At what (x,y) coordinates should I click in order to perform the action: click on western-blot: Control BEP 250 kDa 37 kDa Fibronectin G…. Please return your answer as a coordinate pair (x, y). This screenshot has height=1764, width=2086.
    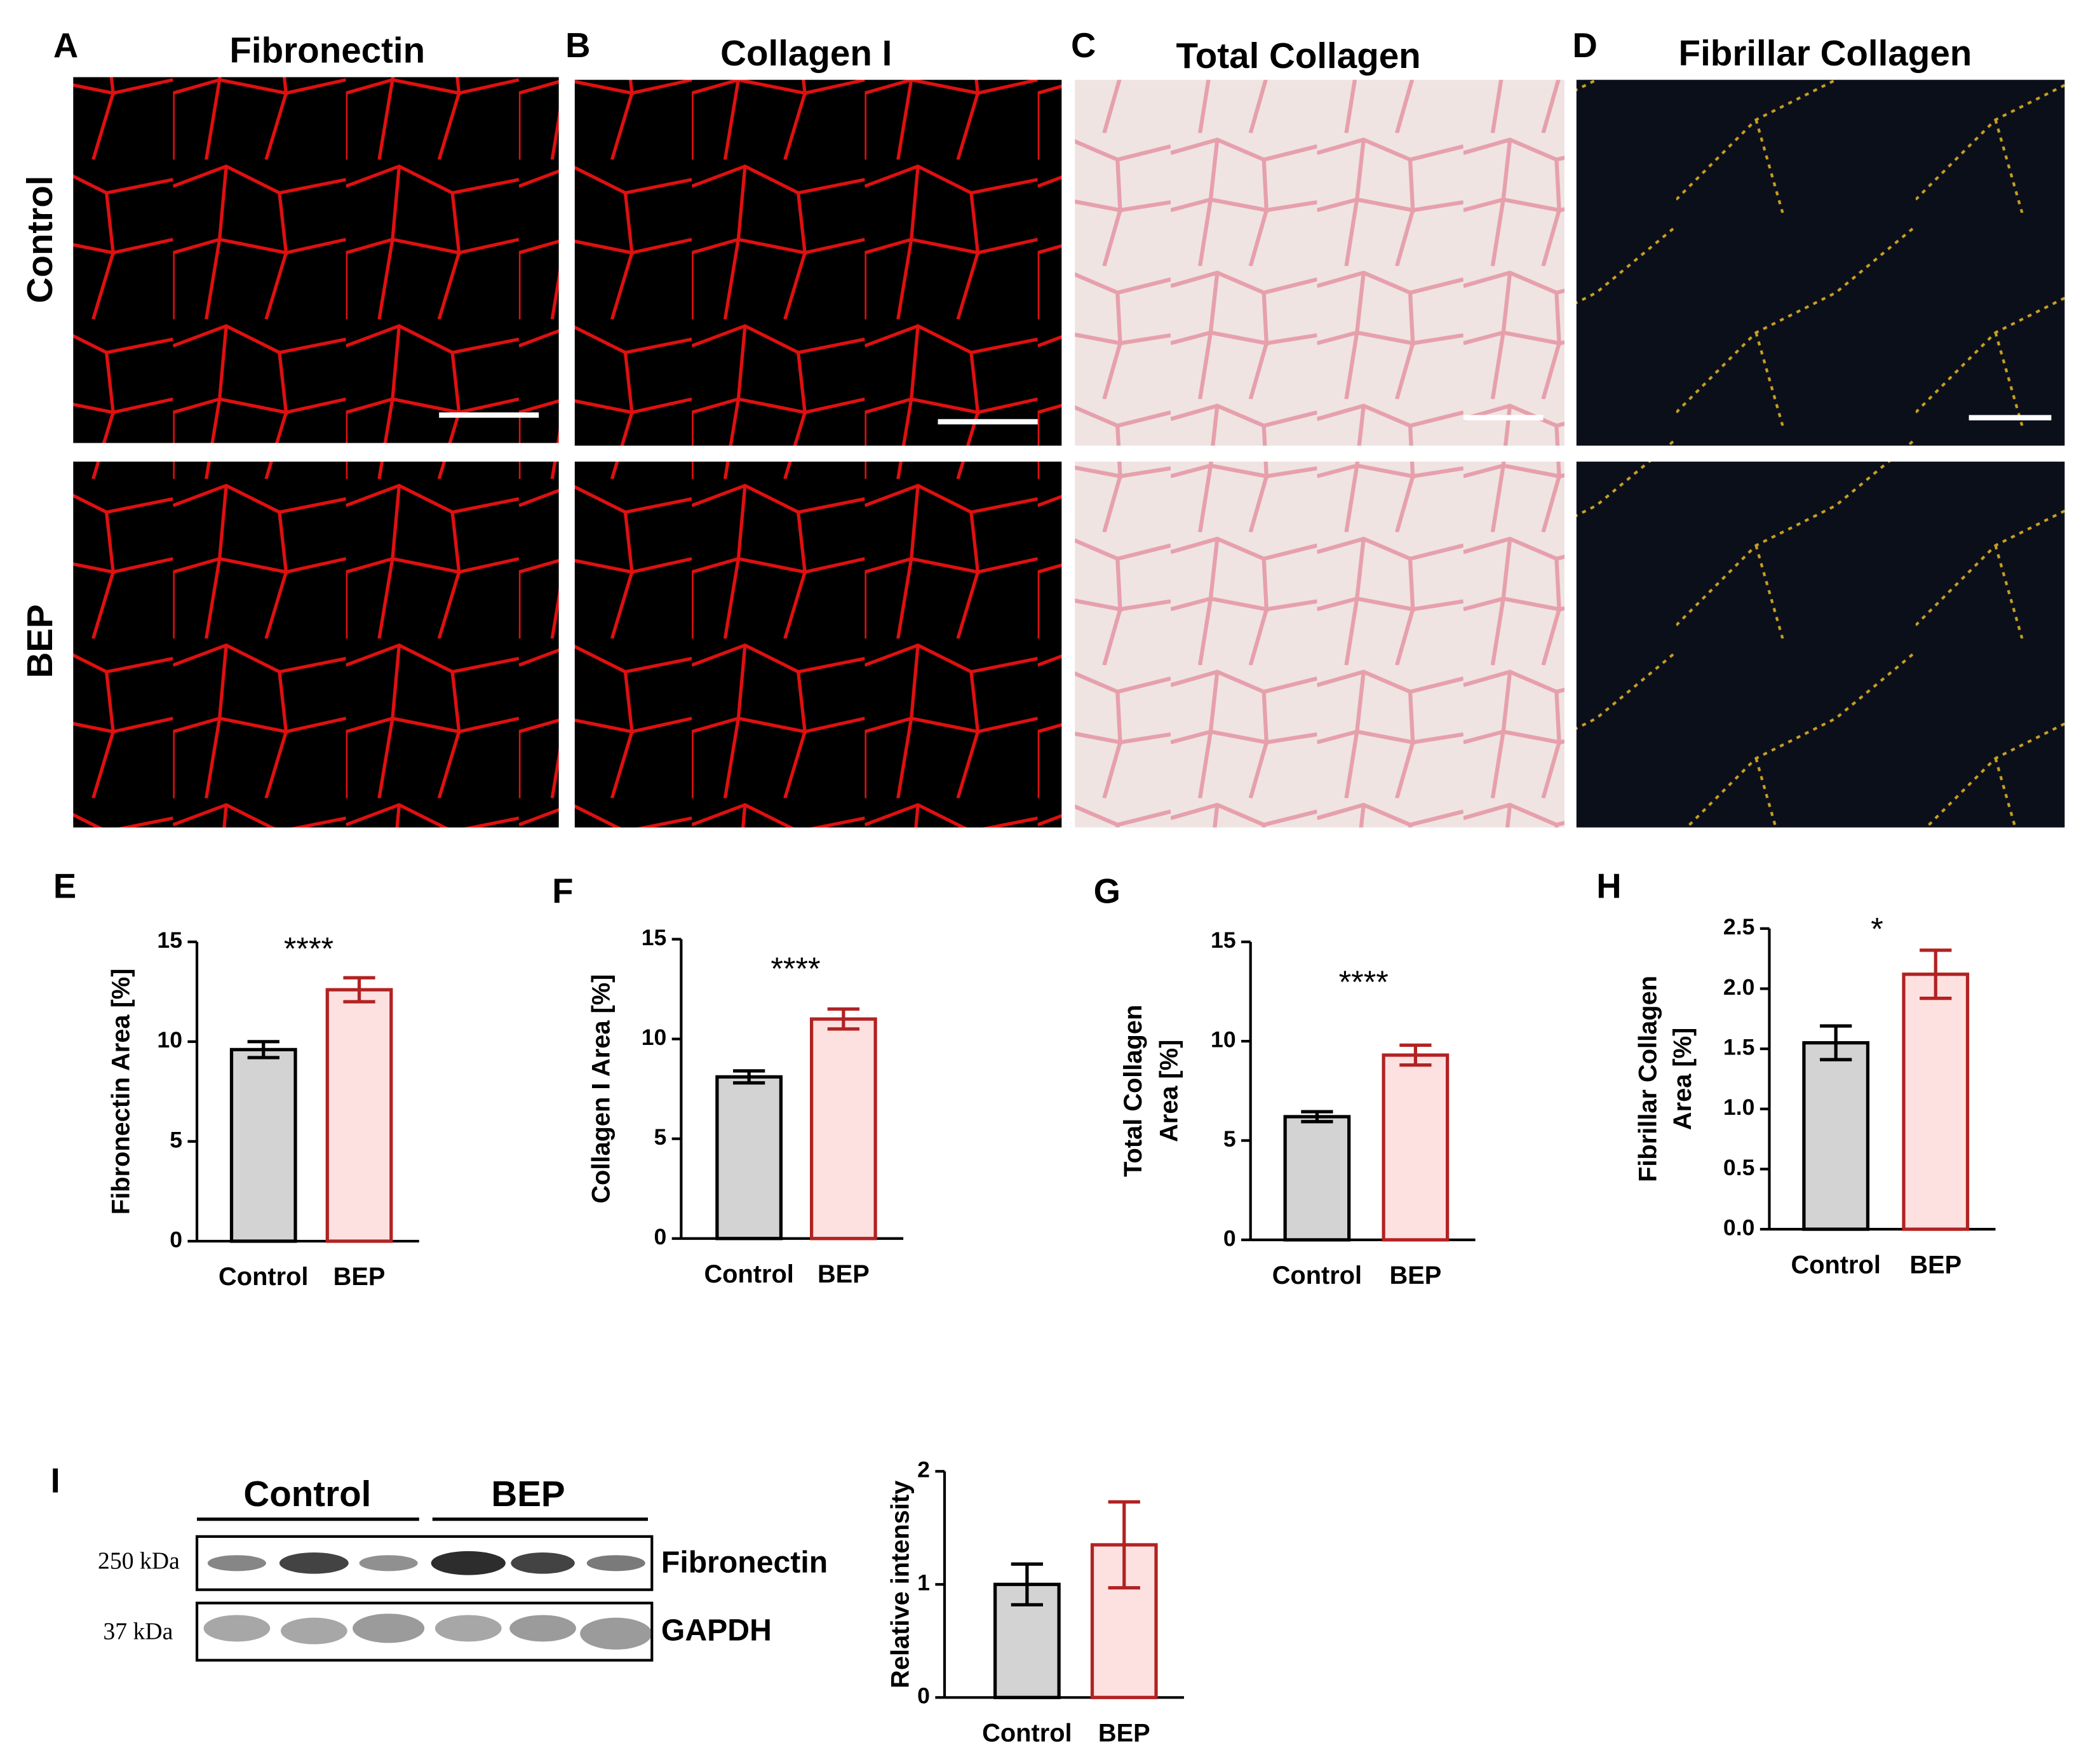
    Looking at the image, I should click on (463, 1568).